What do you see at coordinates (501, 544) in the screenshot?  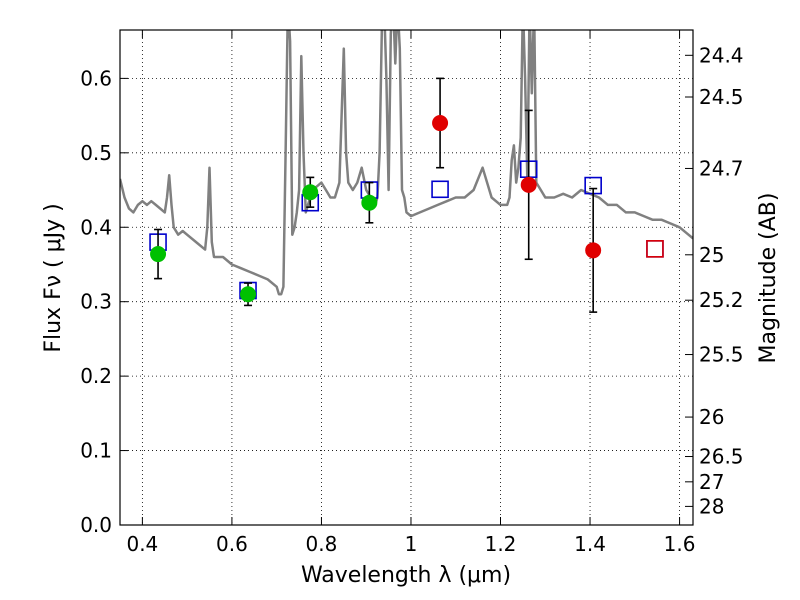 I see `x-tick-label: 1.2` at bounding box center [501, 544].